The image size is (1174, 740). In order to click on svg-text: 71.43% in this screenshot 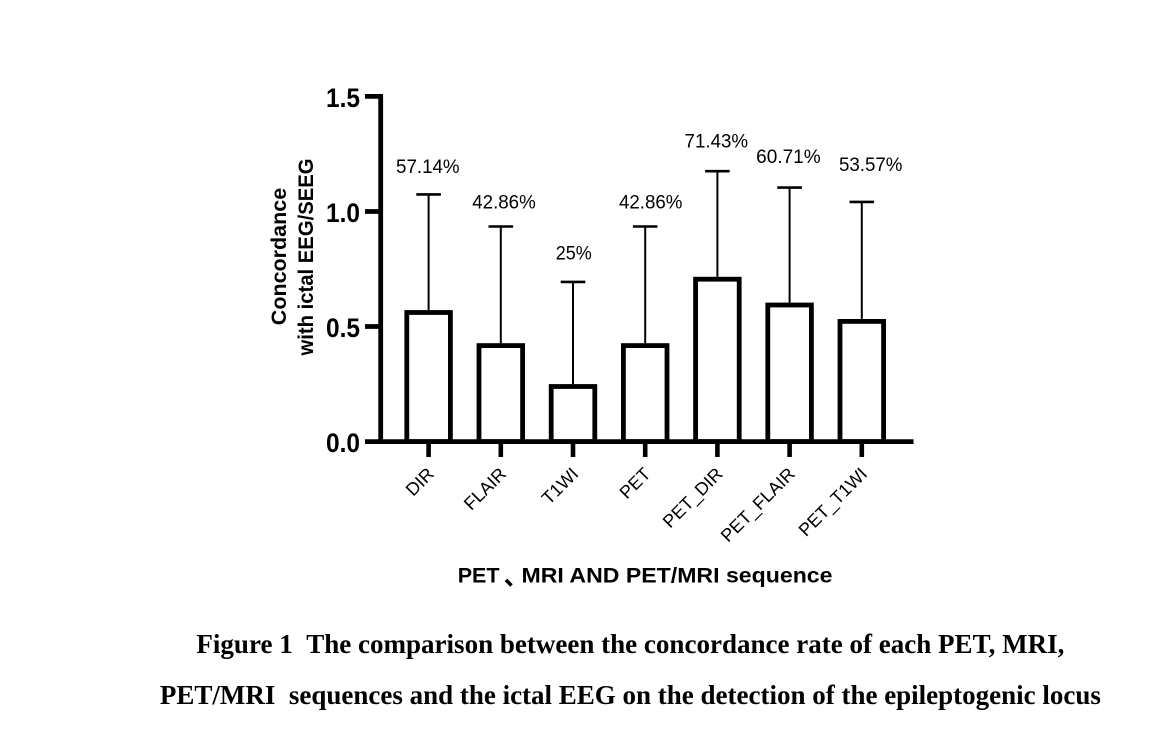, I will do `click(717, 142)`.